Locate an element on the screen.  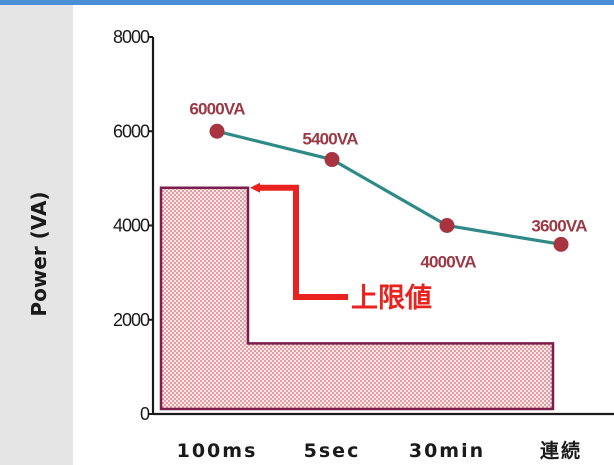
x-category-label: 連続 is located at coordinates (561, 450).